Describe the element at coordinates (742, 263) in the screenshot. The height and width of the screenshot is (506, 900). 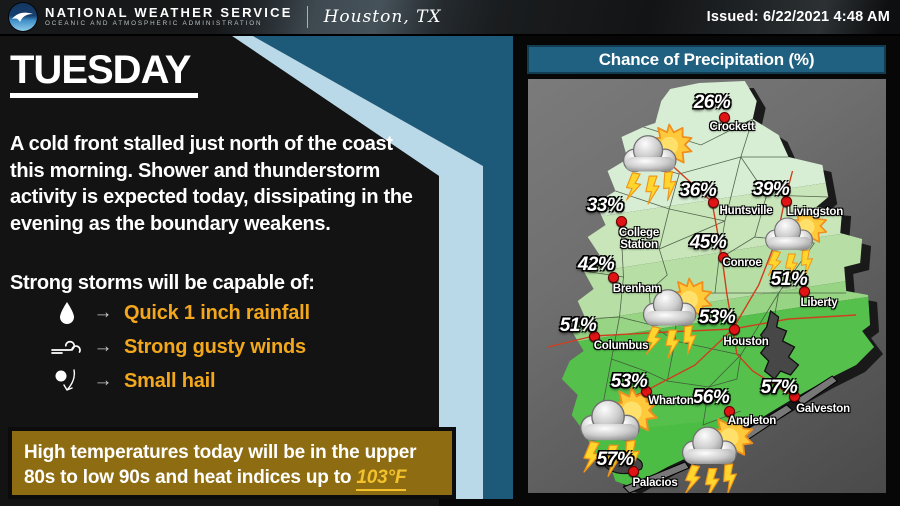
I see `city-label: Conroe` at that location.